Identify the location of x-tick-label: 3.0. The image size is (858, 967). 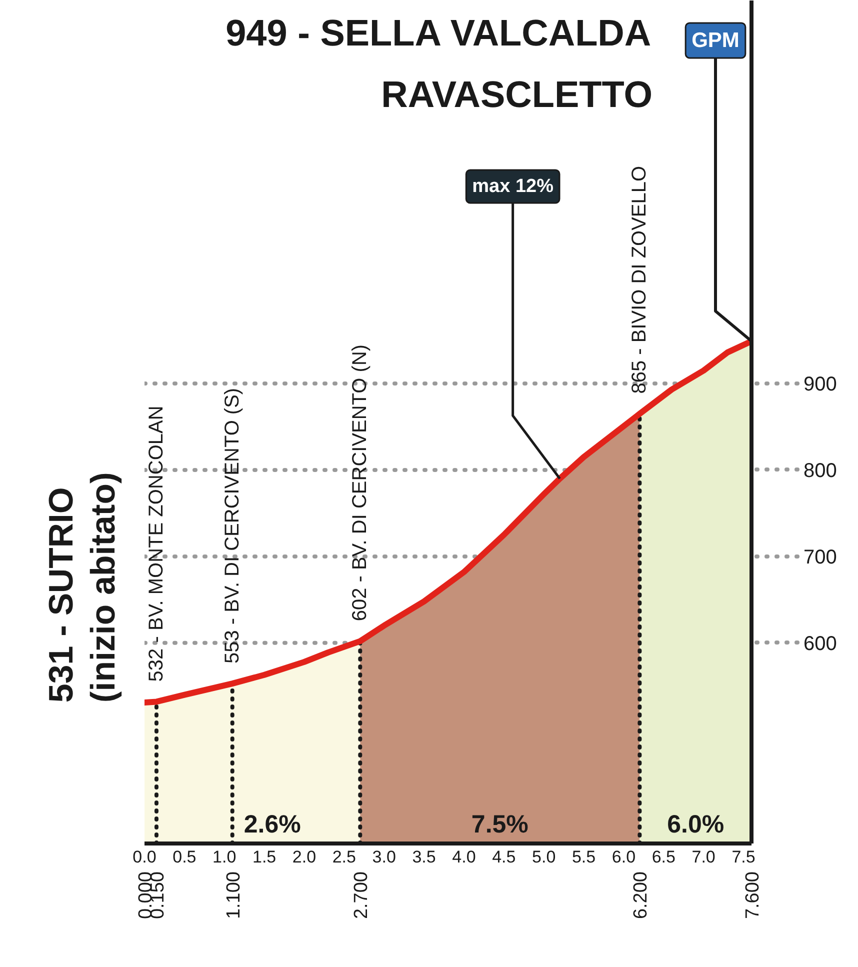
(384, 857).